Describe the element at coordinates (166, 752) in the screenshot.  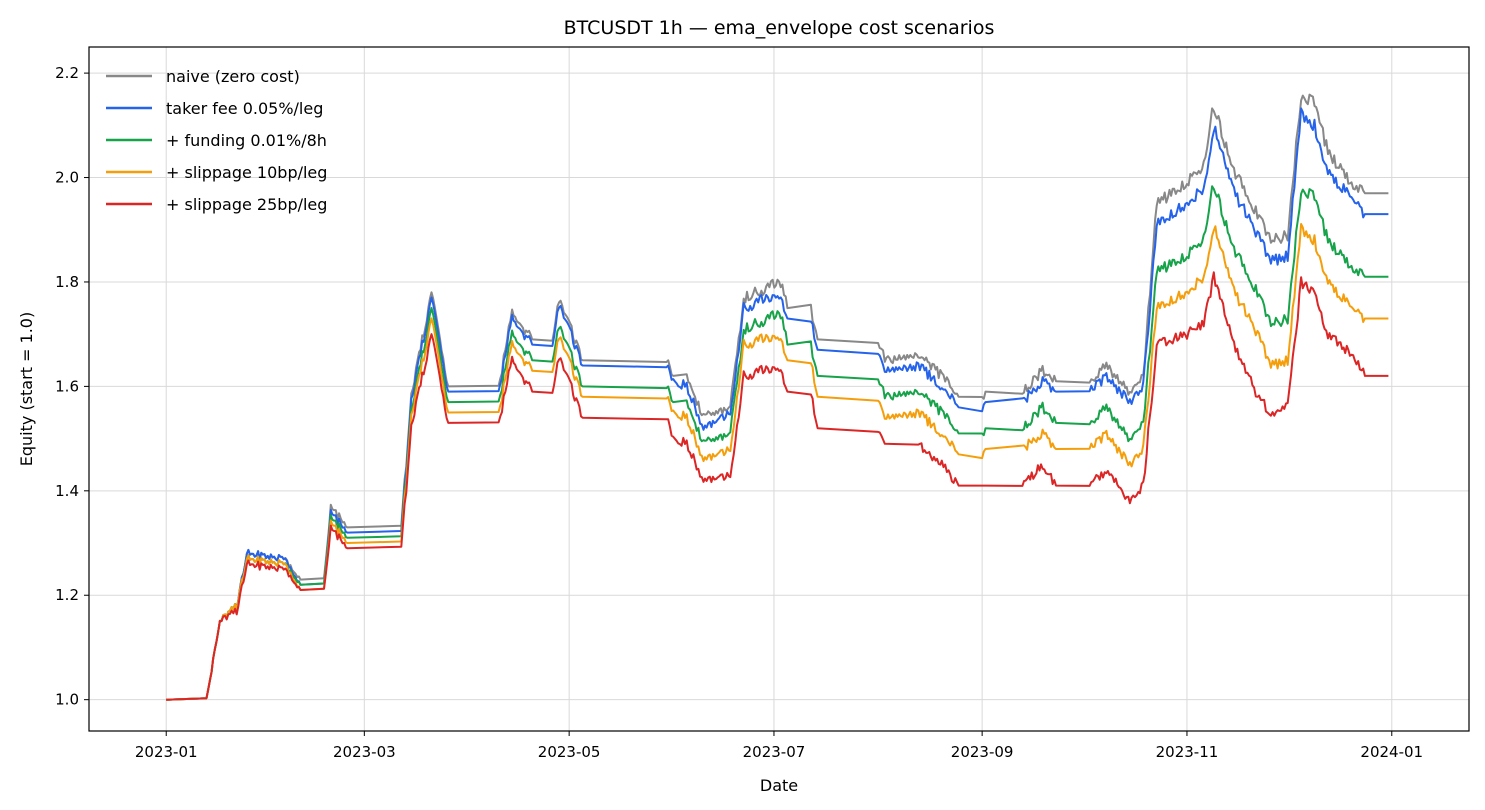
I see `x-tick-label: 2023-01` at that location.